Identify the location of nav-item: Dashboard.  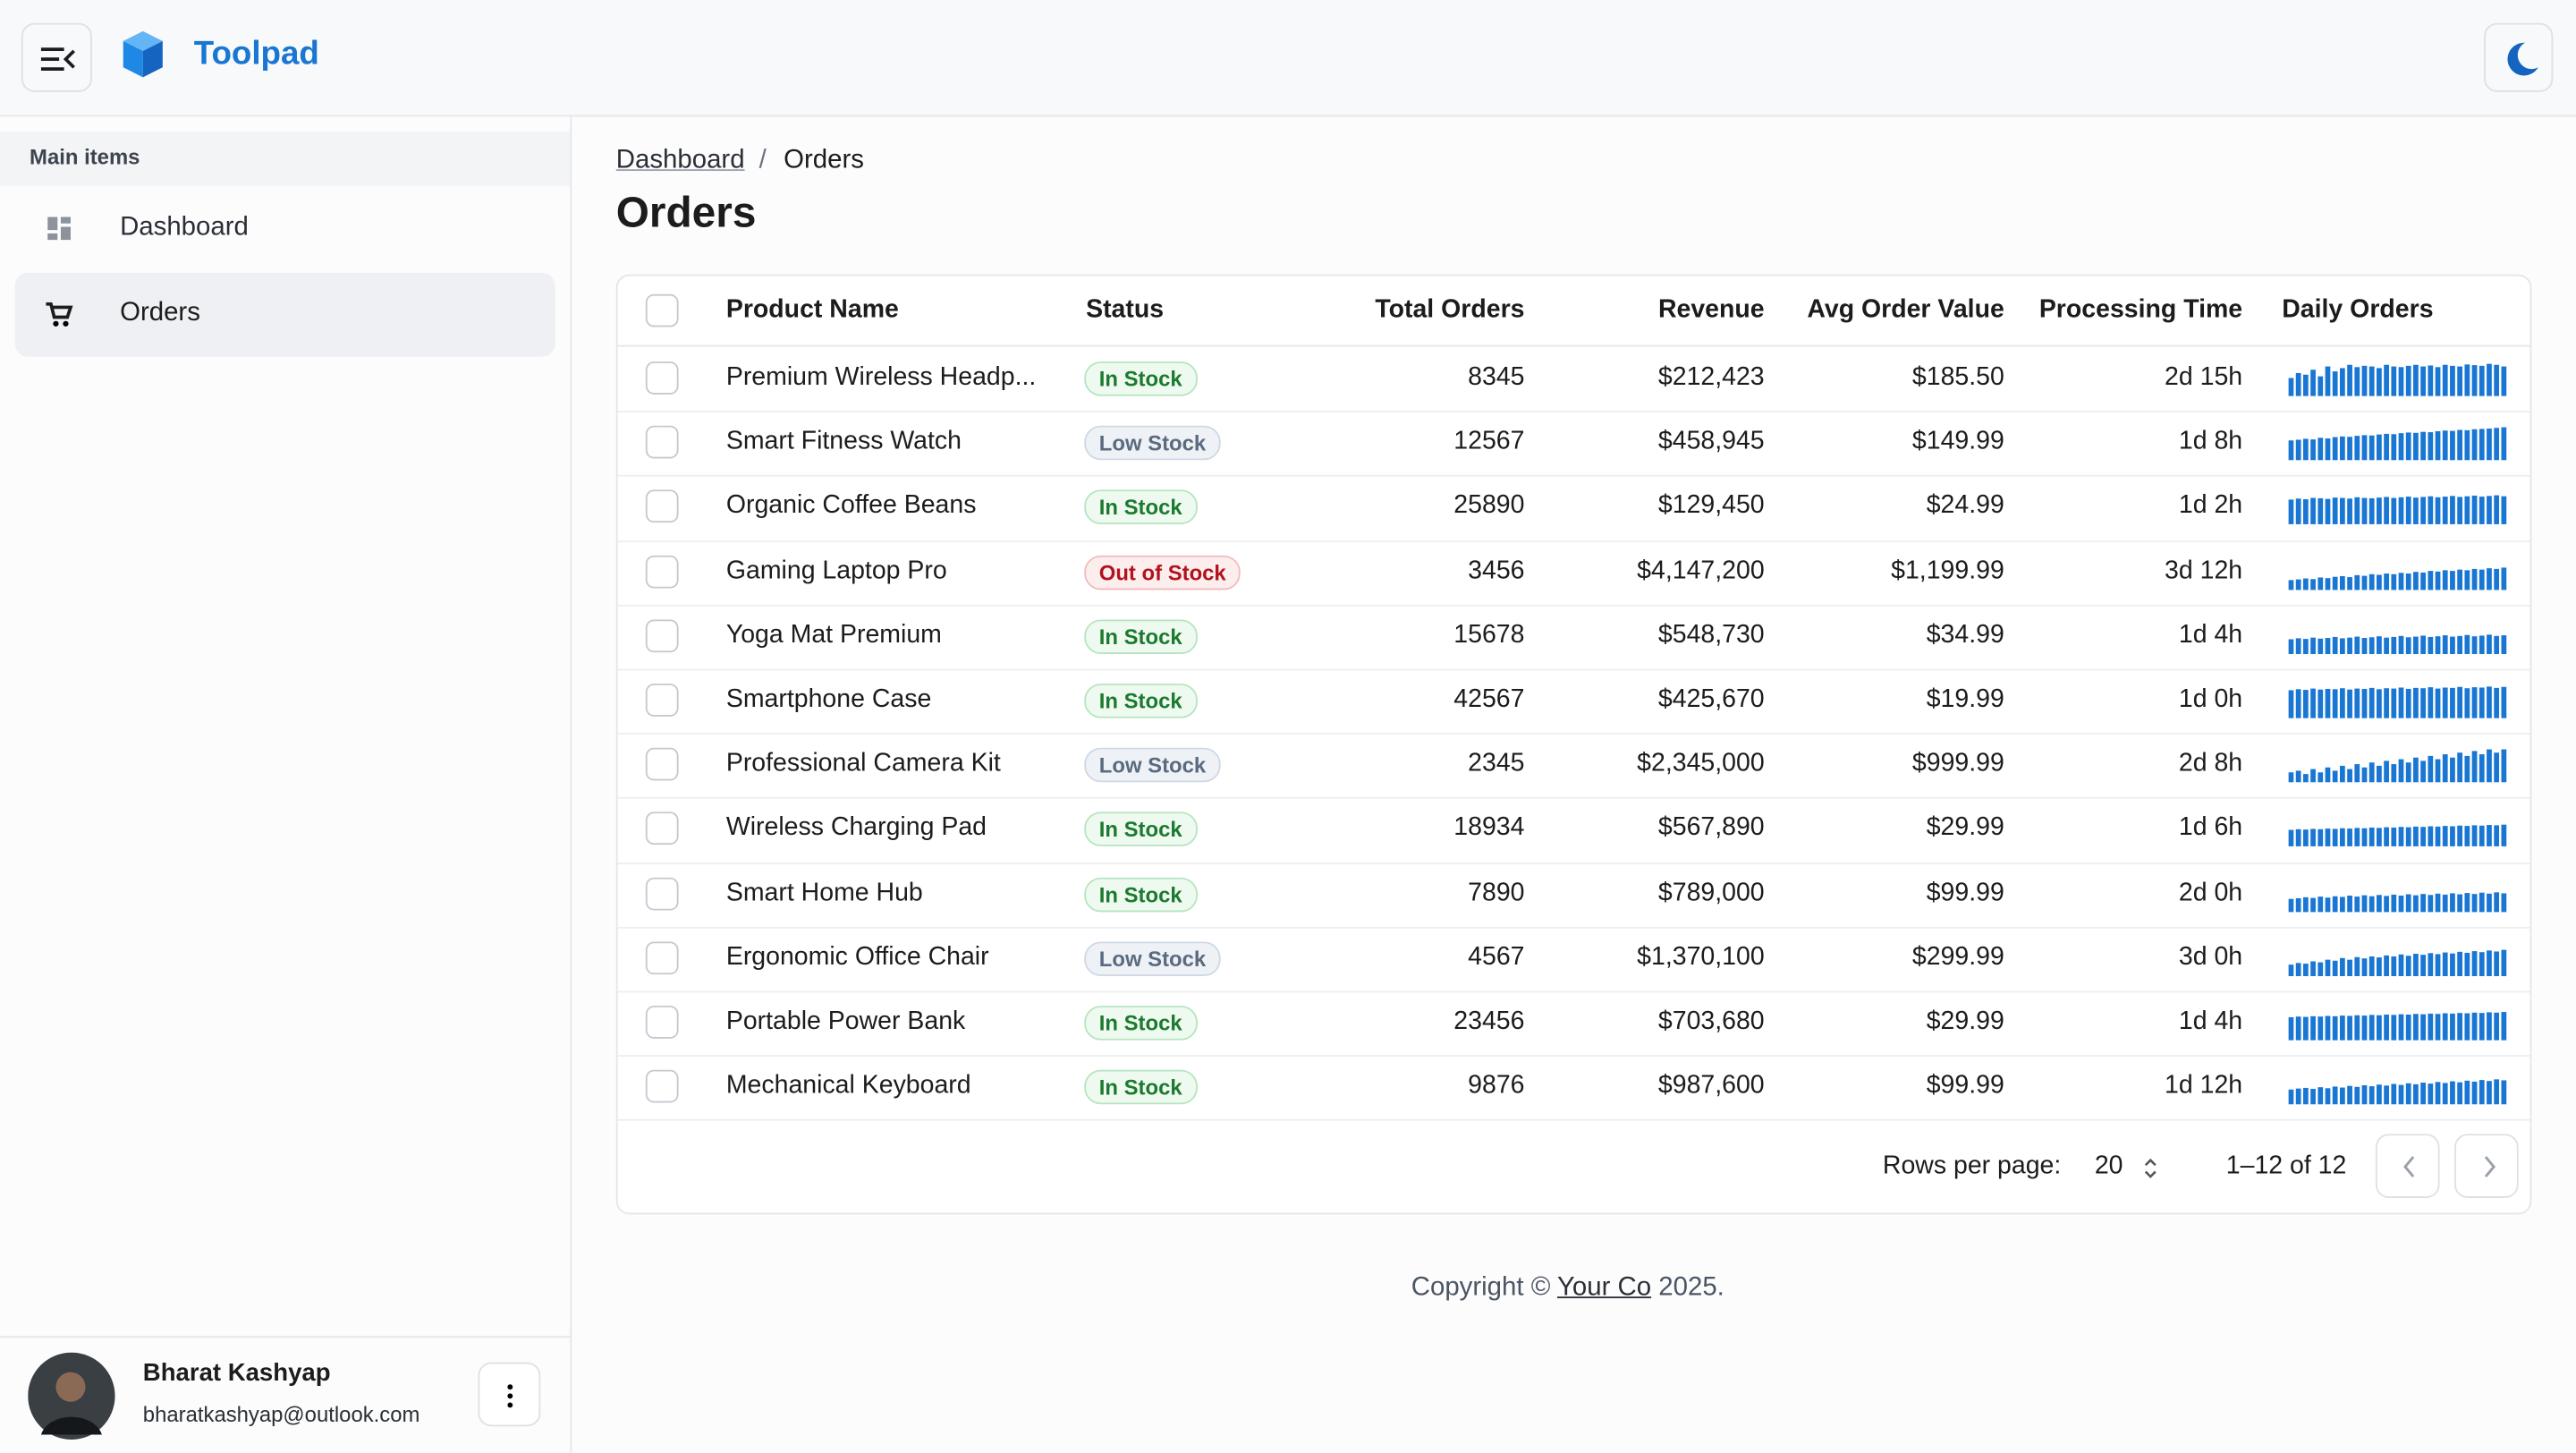
(184, 227).